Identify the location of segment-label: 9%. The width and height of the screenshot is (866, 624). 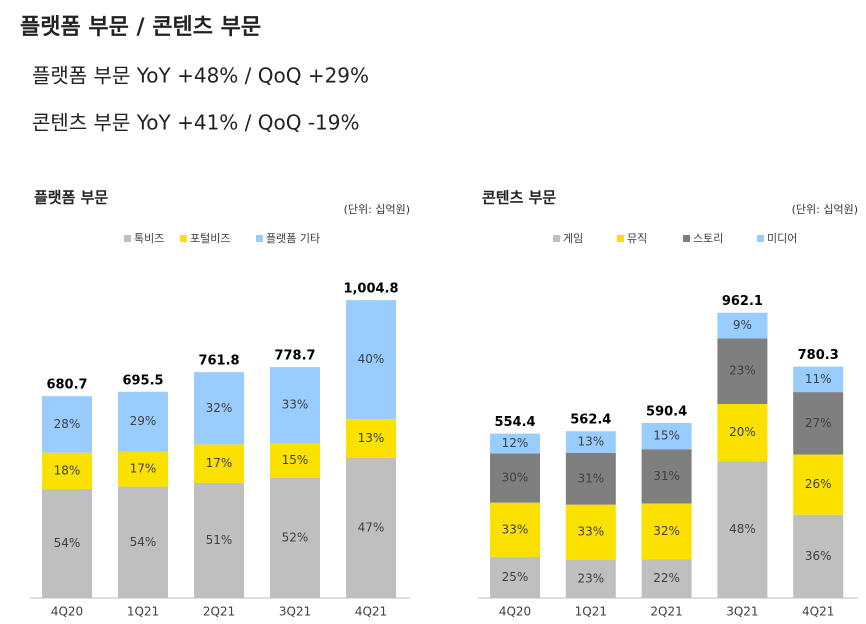
(742, 325).